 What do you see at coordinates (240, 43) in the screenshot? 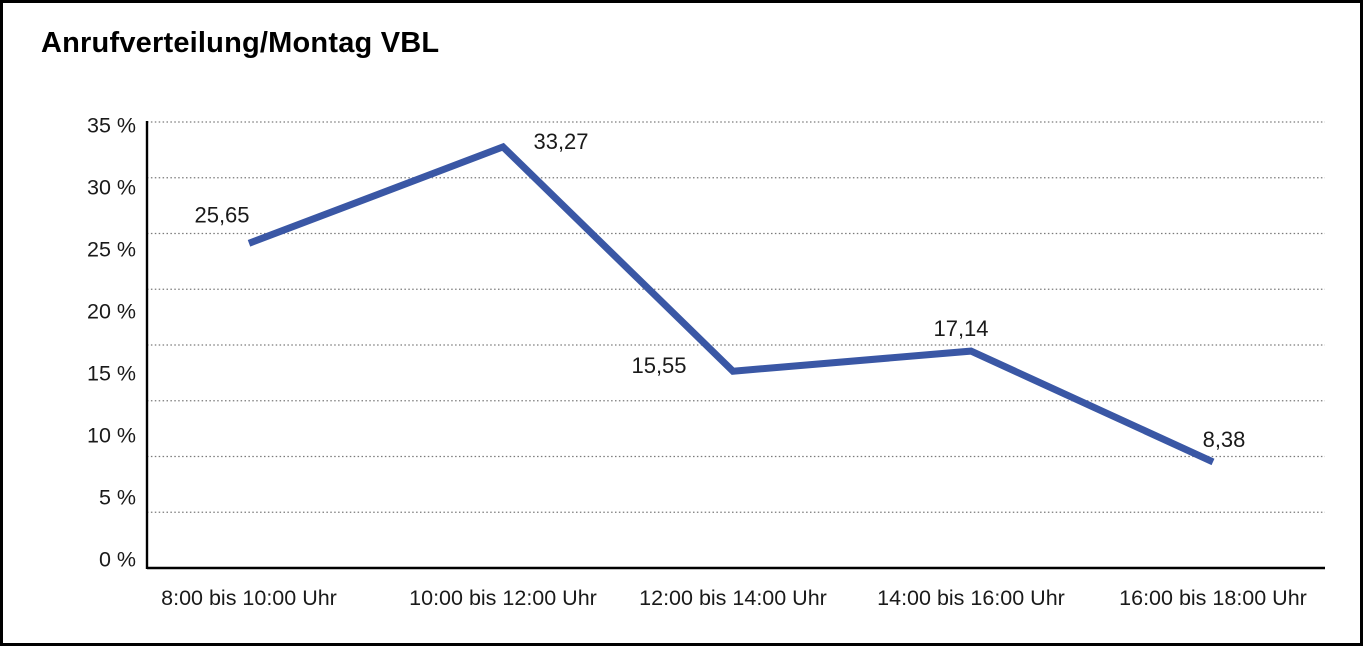
I see `chart-title: Anrufverteilung/Montag VBL` at bounding box center [240, 43].